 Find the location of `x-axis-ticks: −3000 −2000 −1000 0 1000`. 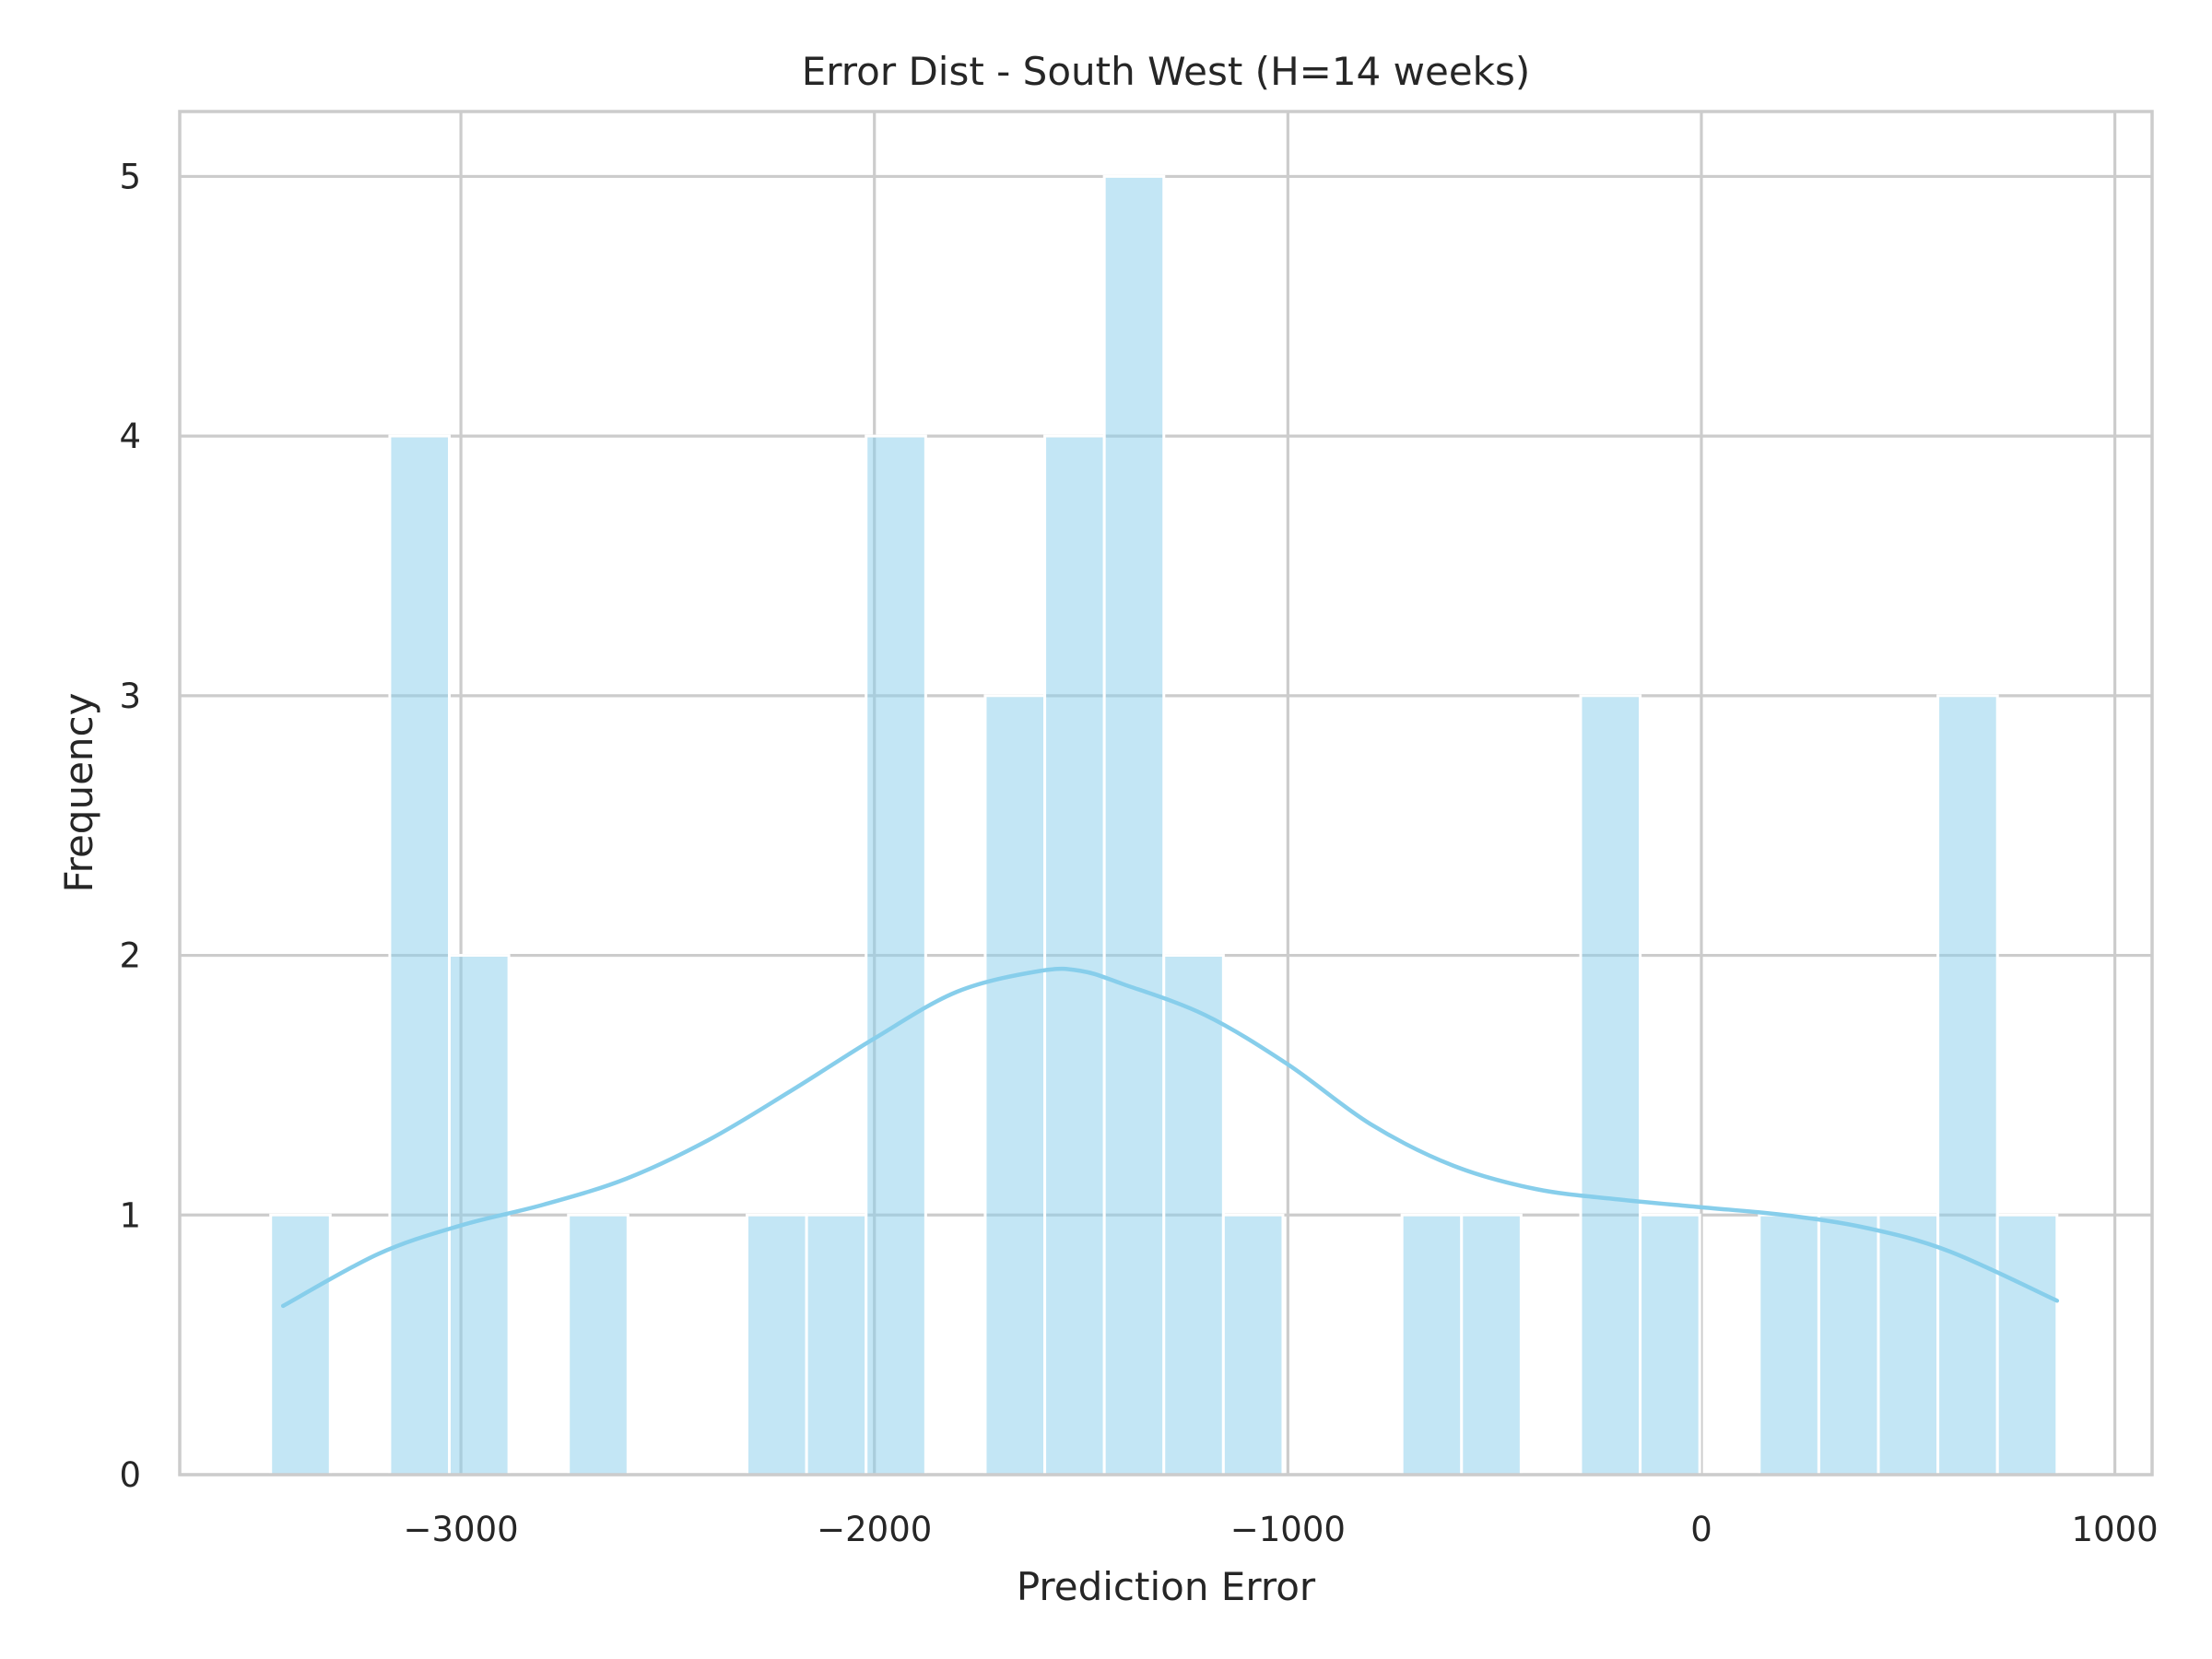

x-axis-ticks: −3000 −2000 −1000 0 1000 is located at coordinates (1280, 1529).